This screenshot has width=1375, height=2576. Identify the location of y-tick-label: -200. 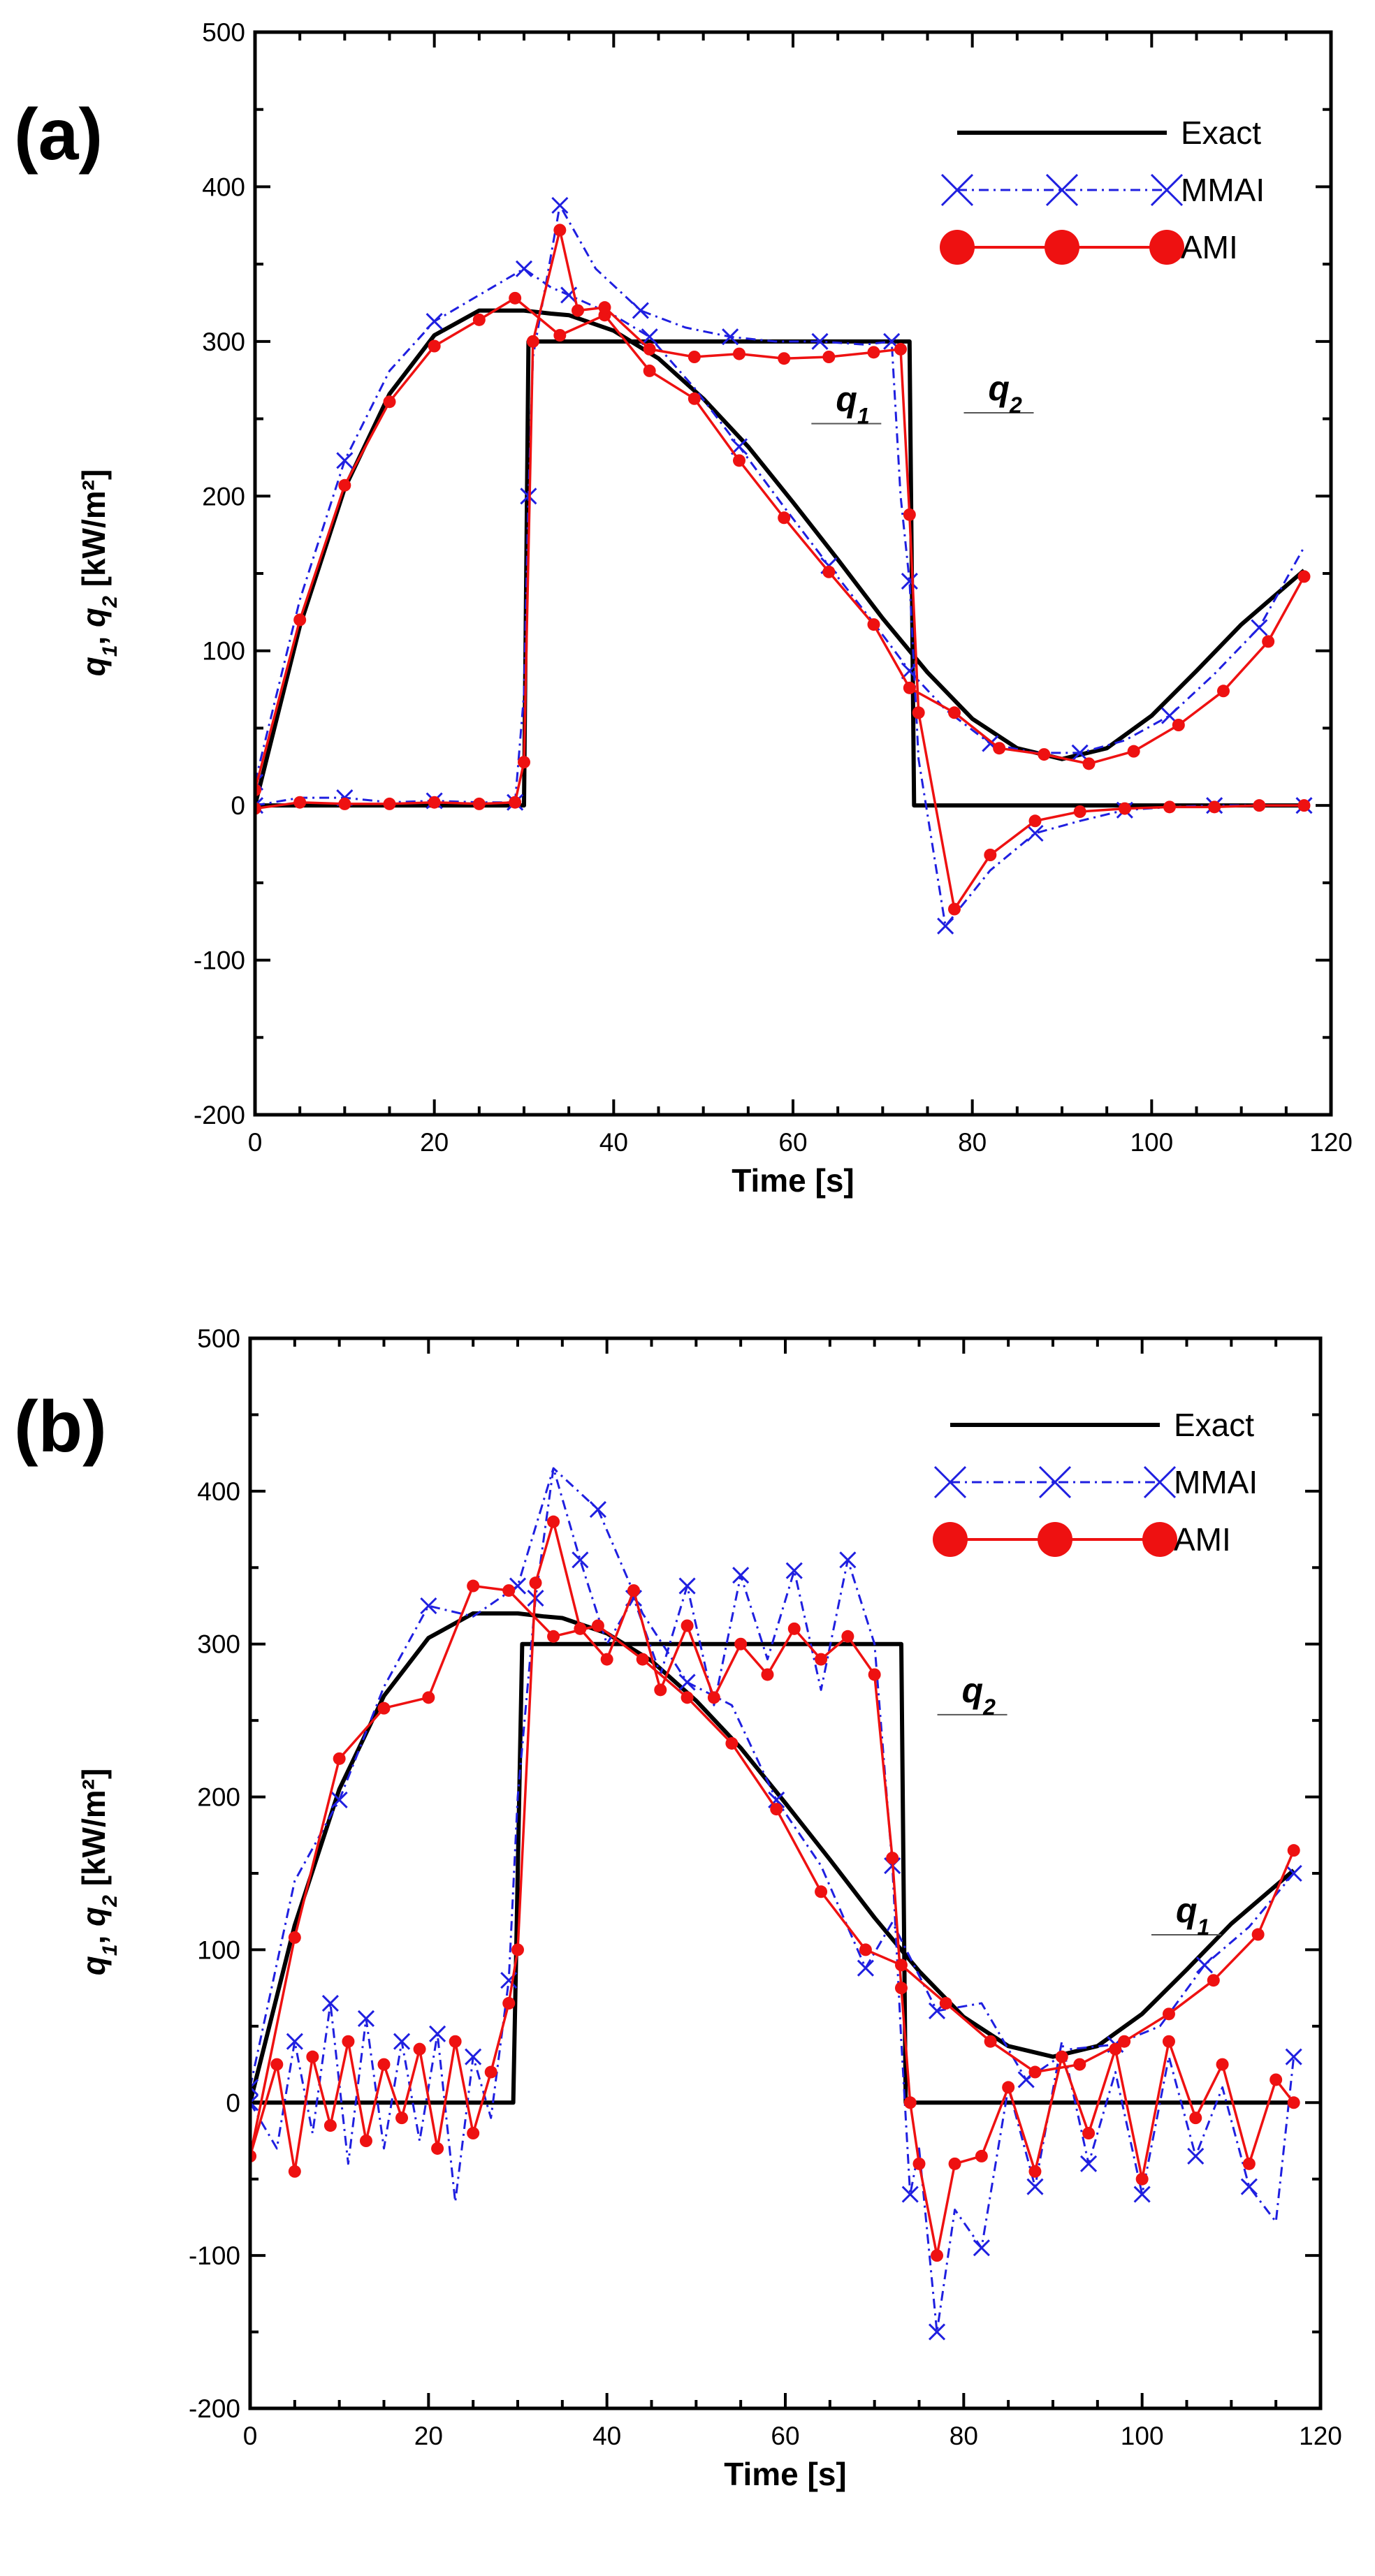
(220, 1115).